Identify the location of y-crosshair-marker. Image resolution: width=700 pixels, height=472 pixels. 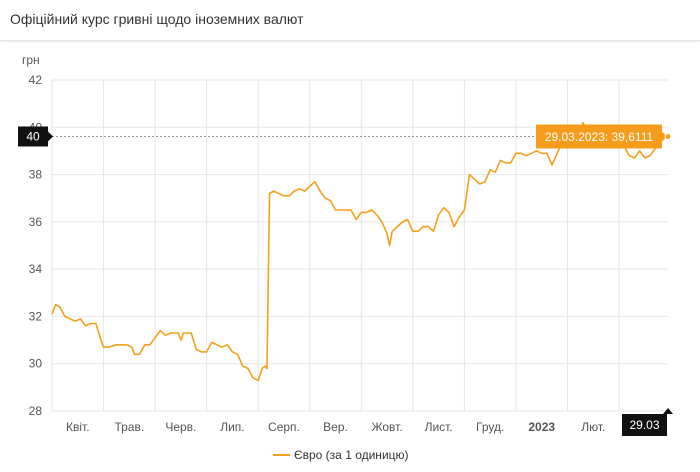
(33, 136).